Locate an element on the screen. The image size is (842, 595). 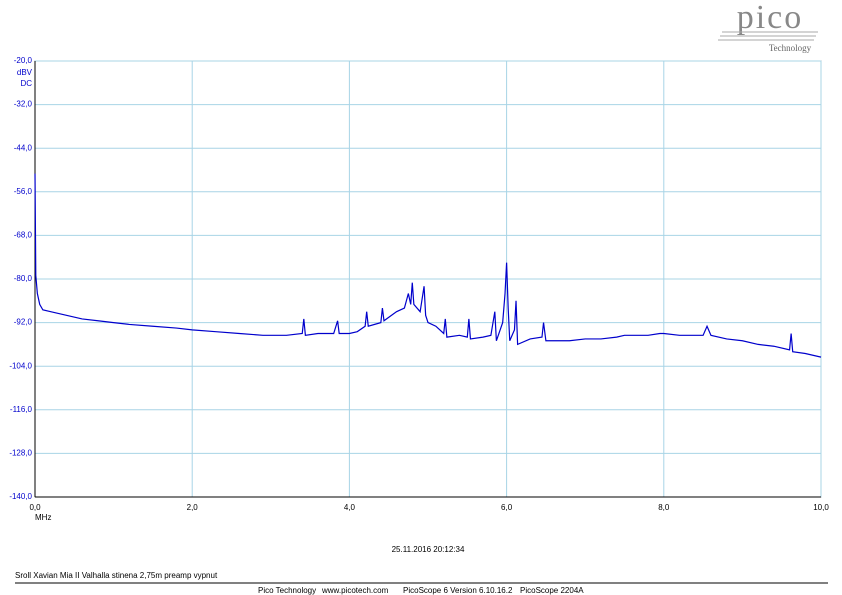
x-tick-label: 0,0 is located at coordinates (35, 507).